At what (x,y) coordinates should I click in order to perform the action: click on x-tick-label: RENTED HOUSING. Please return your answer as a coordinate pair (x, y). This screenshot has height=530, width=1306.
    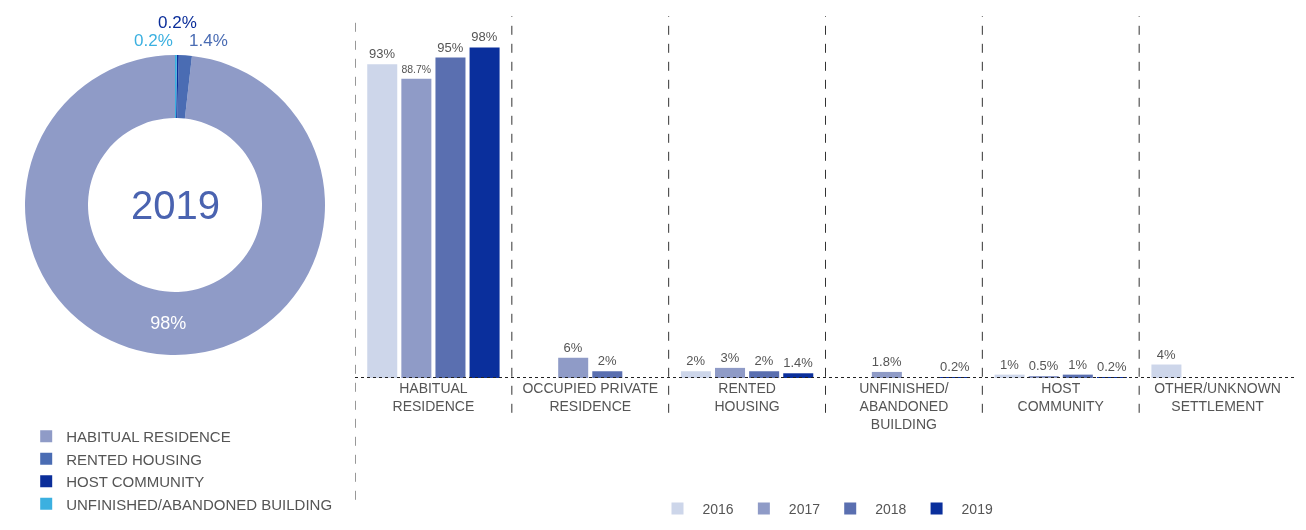
    Looking at the image, I should click on (747, 397).